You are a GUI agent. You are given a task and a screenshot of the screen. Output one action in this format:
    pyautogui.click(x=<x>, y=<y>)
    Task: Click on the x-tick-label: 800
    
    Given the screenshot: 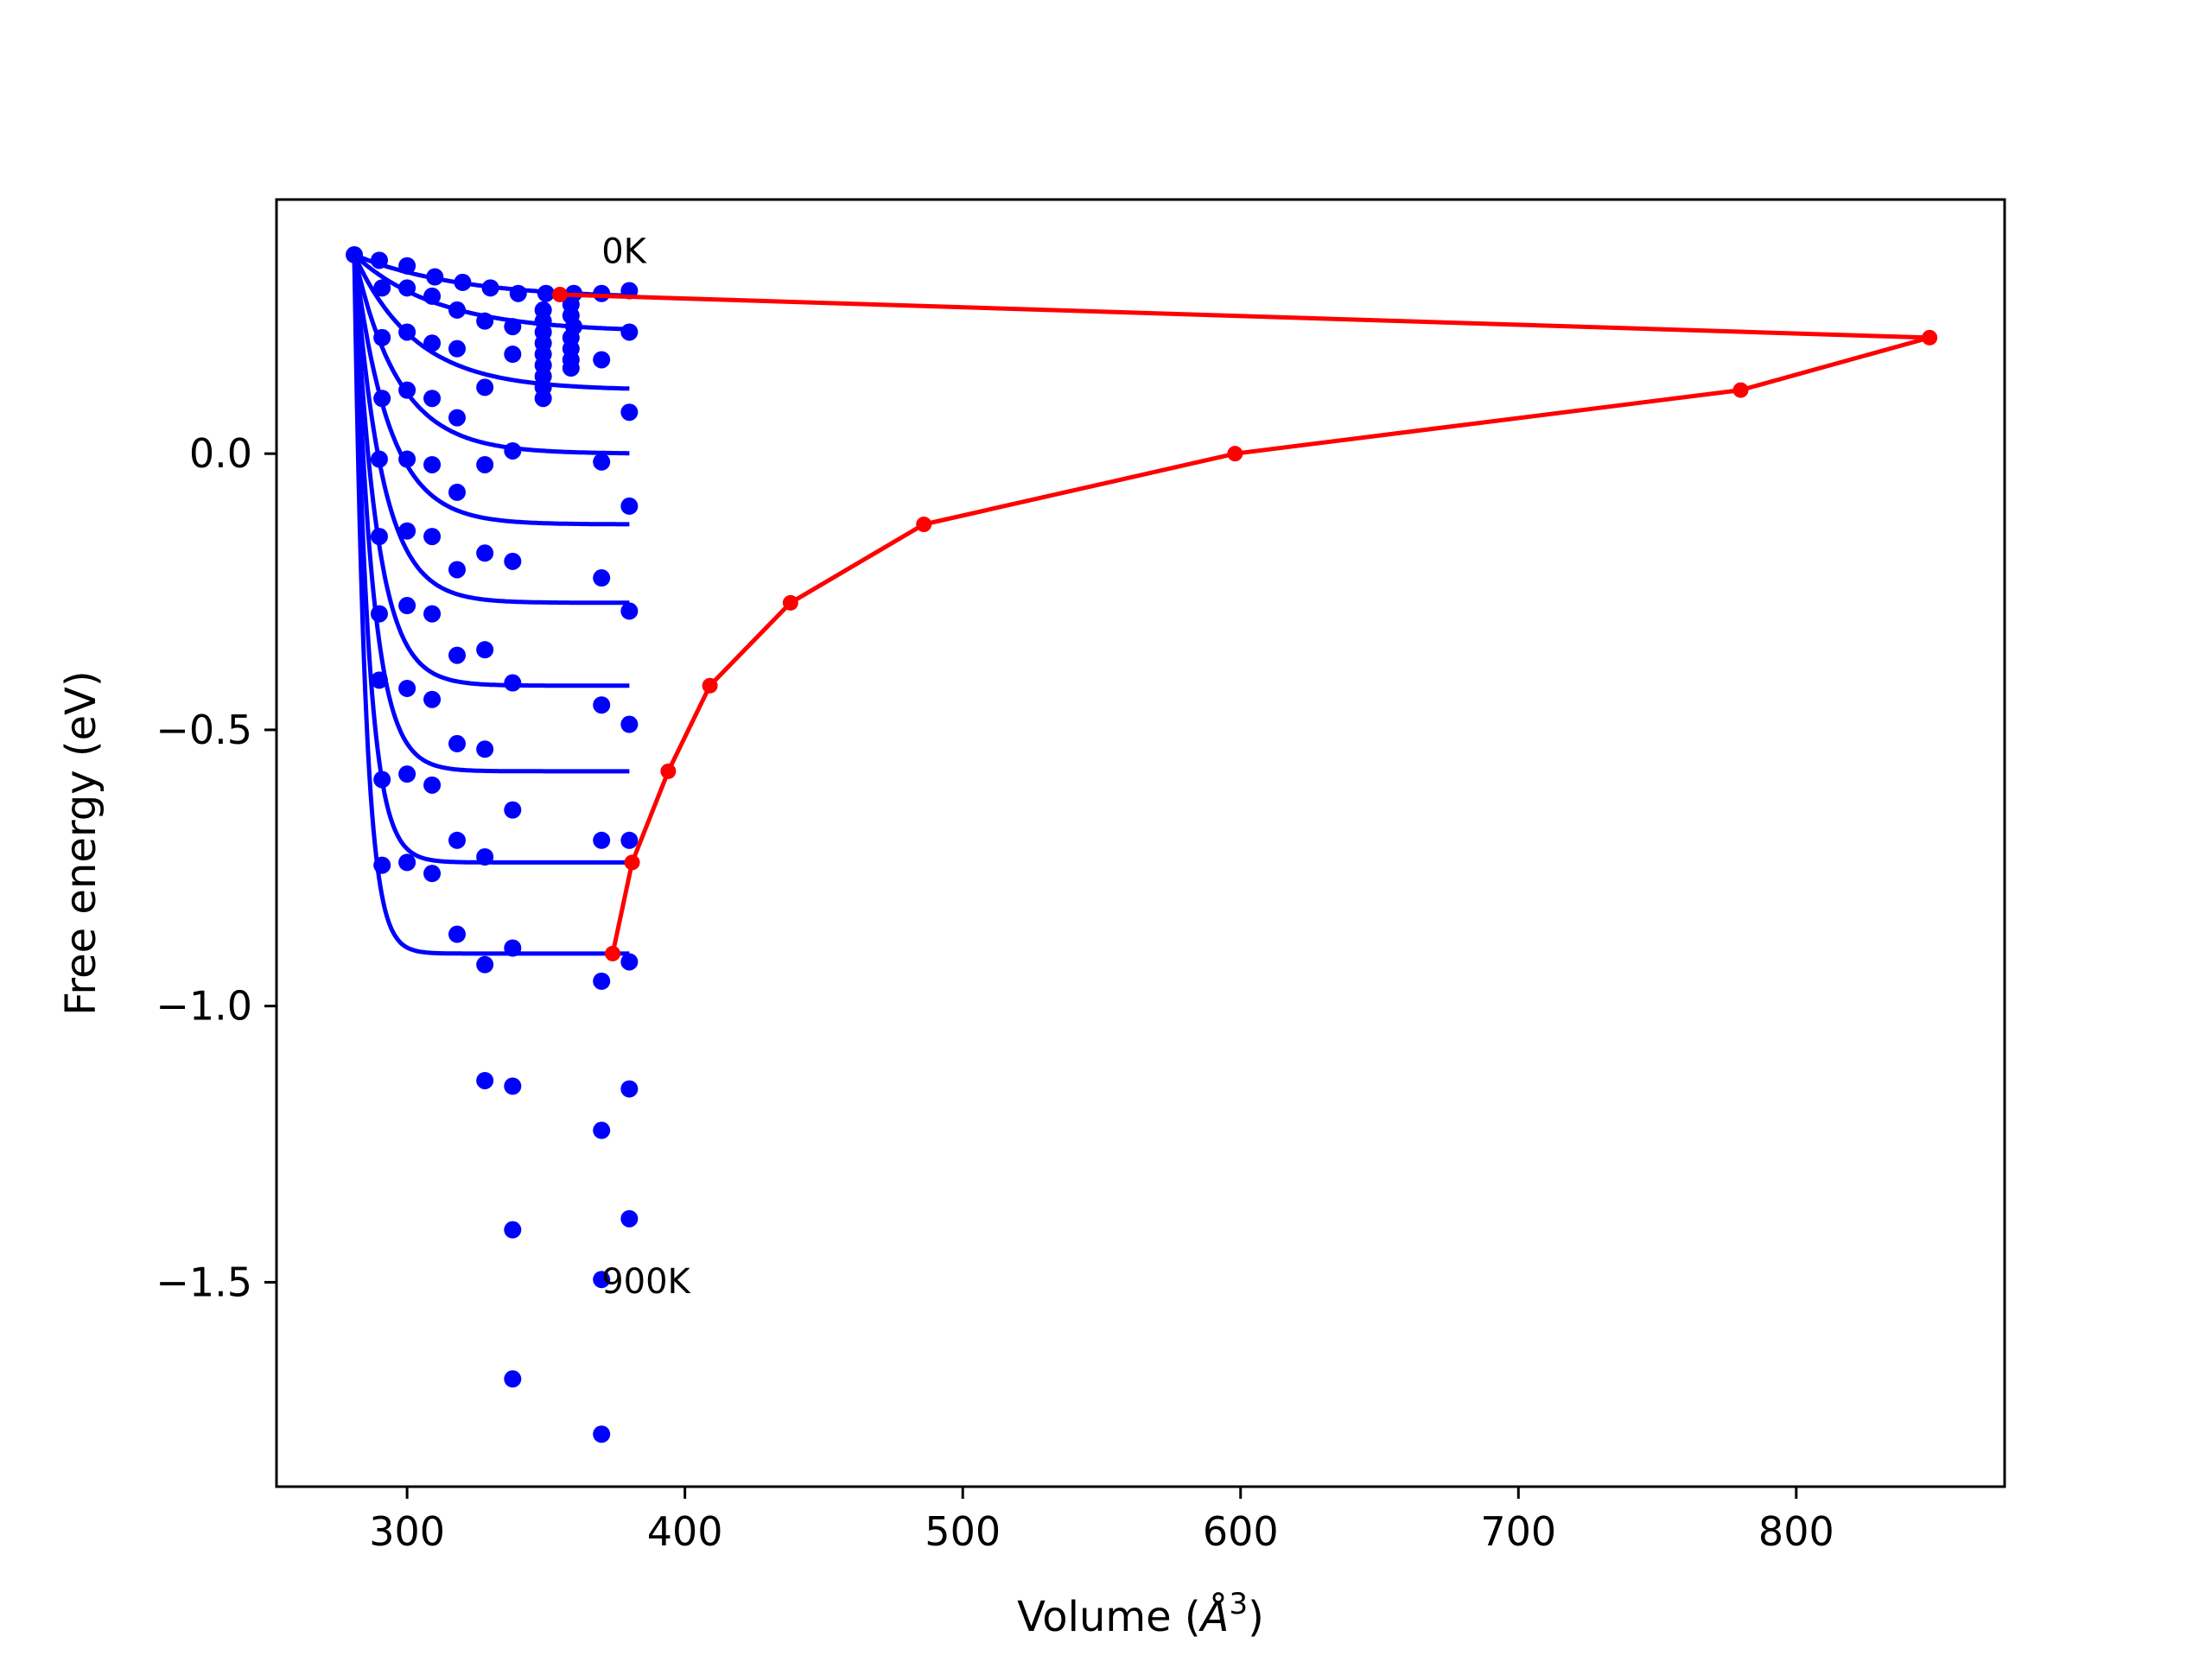 What is the action you would take?
    pyautogui.click(x=1796, y=1531)
    